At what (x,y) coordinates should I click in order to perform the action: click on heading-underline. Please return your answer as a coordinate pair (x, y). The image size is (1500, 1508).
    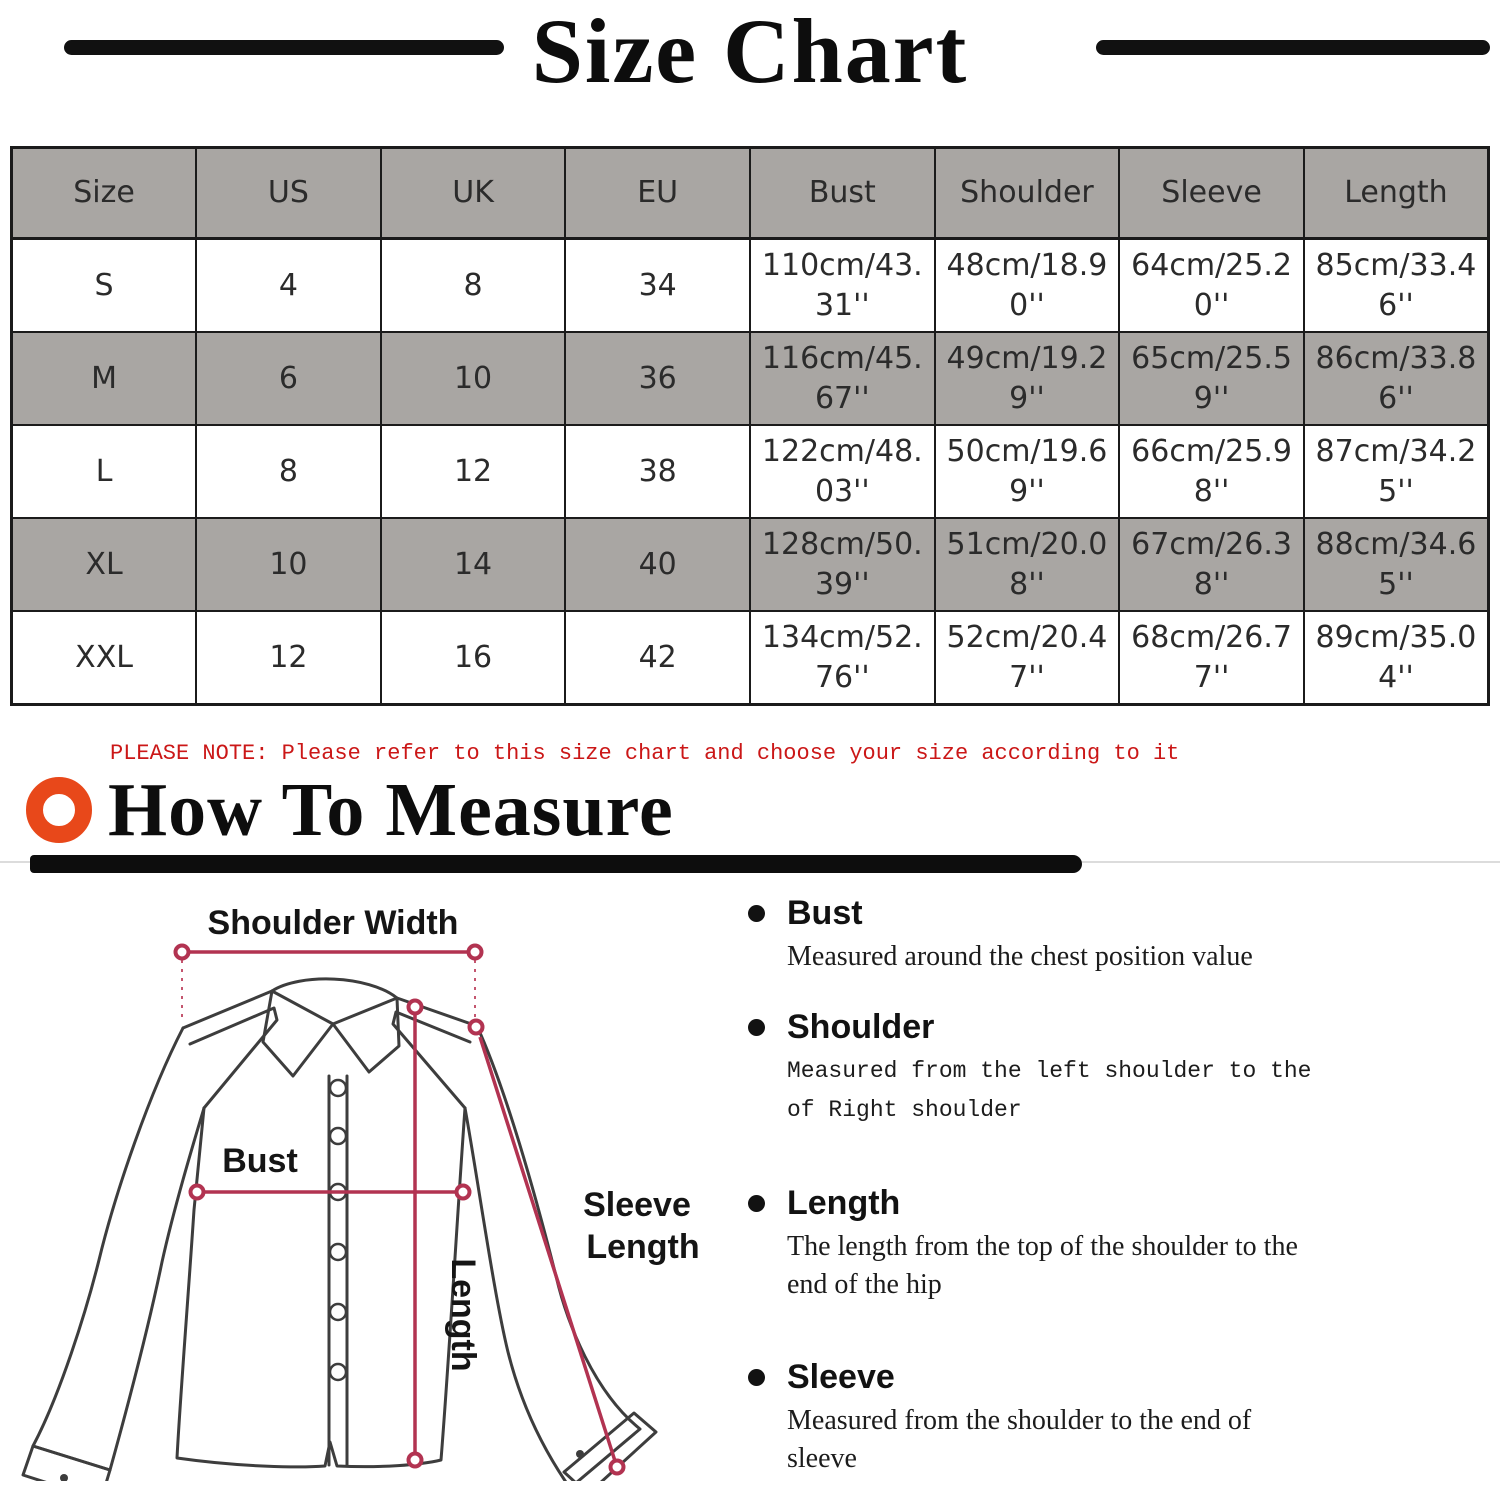
    Looking at the image, I should click on (556, 864).